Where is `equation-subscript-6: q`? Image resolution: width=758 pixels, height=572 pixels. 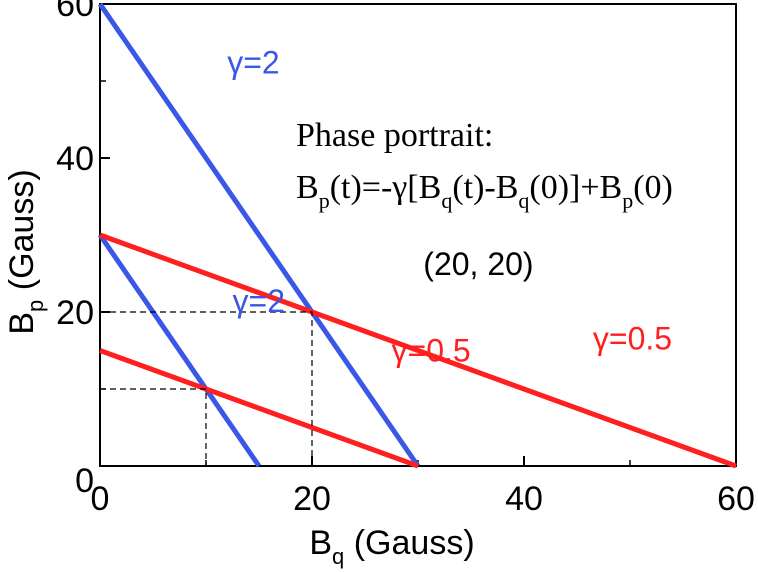
equation-subscript-6: q is located at coordinates (523, 200).